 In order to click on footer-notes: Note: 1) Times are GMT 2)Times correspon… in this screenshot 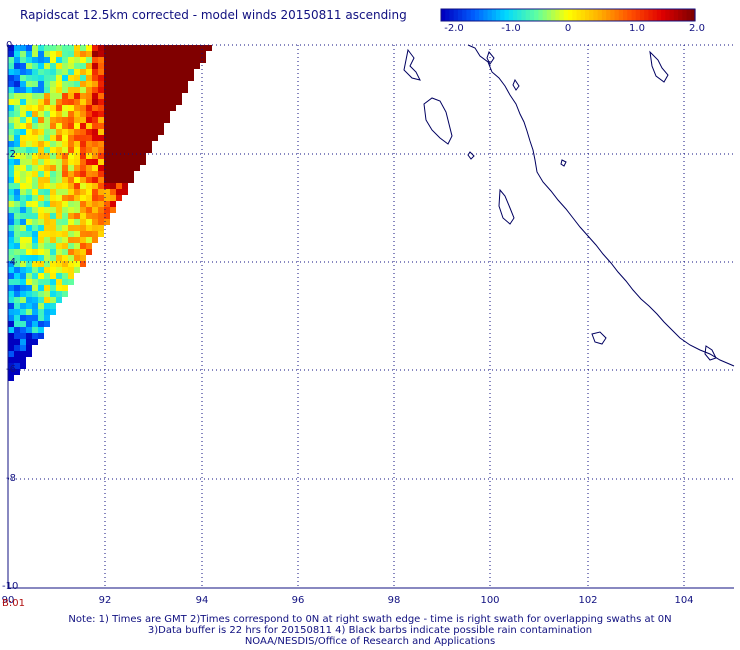, I will do `click(370, 630)`.